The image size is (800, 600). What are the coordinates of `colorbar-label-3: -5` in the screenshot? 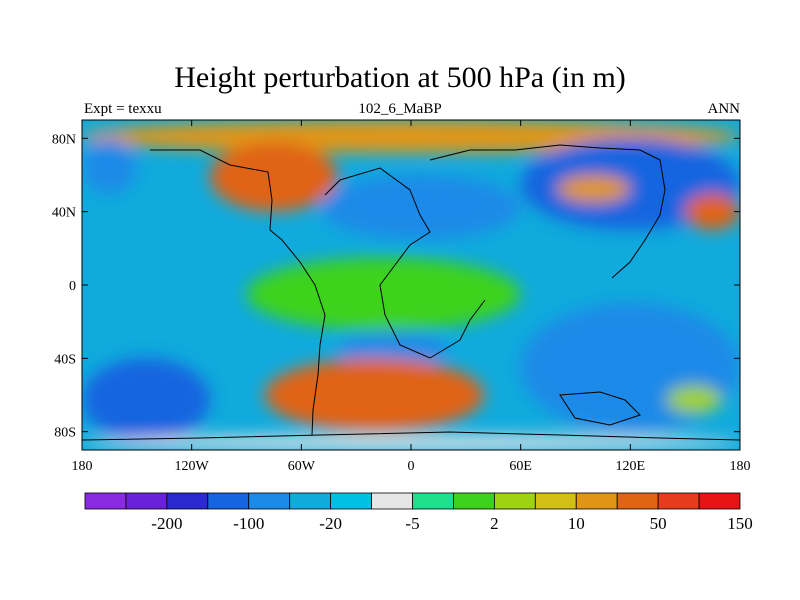 It's located at (412, 523).